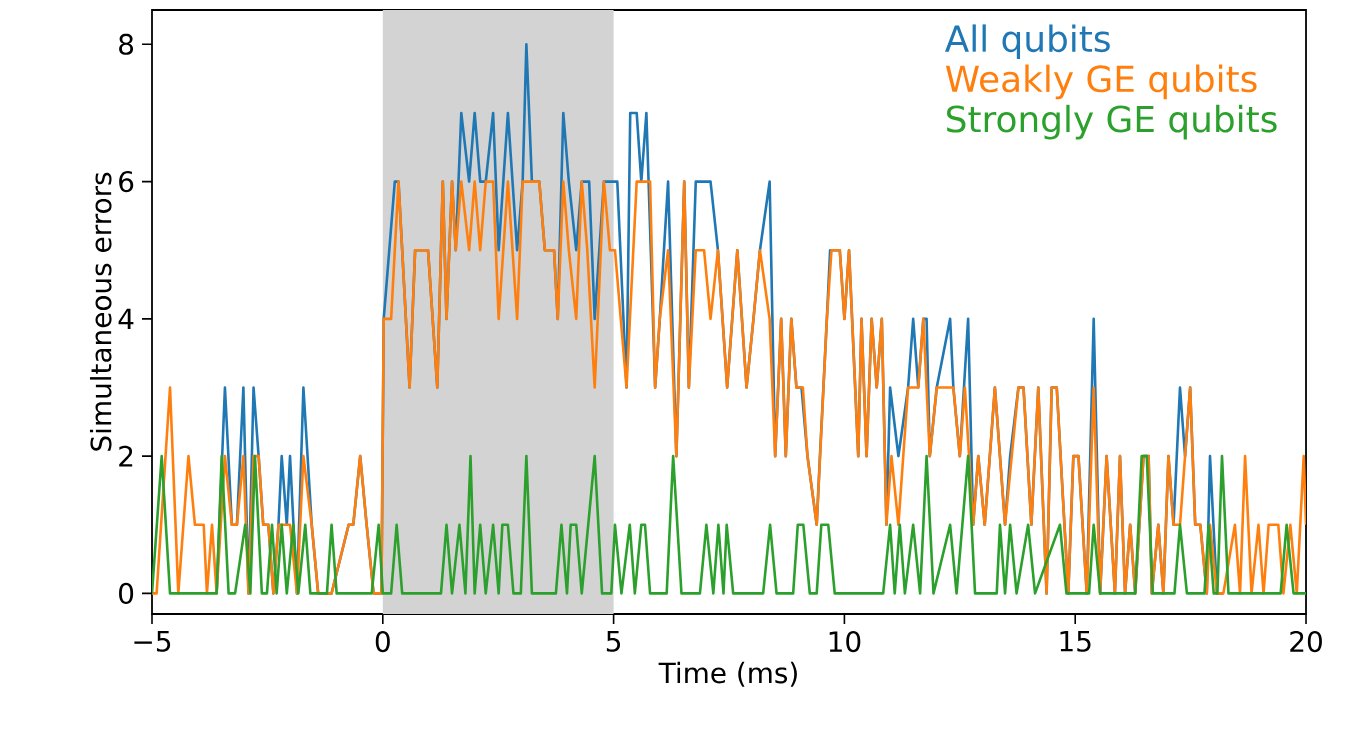  What do you see at coordinates (126, 456) in the screenshot?
I see `y-tick-label: 2` at bounding box center [126, 456].